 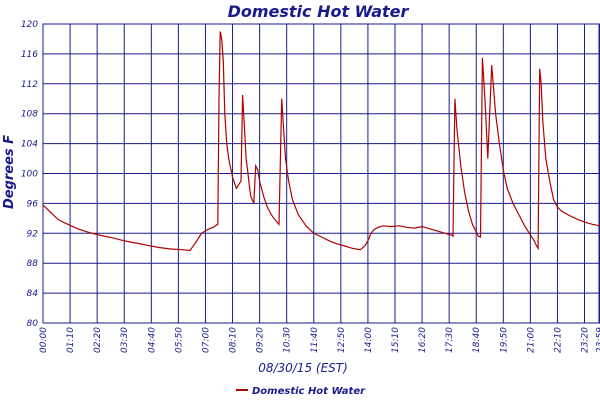 I want to click on x-tick-label: 05:50, so click(x=179, y=340).